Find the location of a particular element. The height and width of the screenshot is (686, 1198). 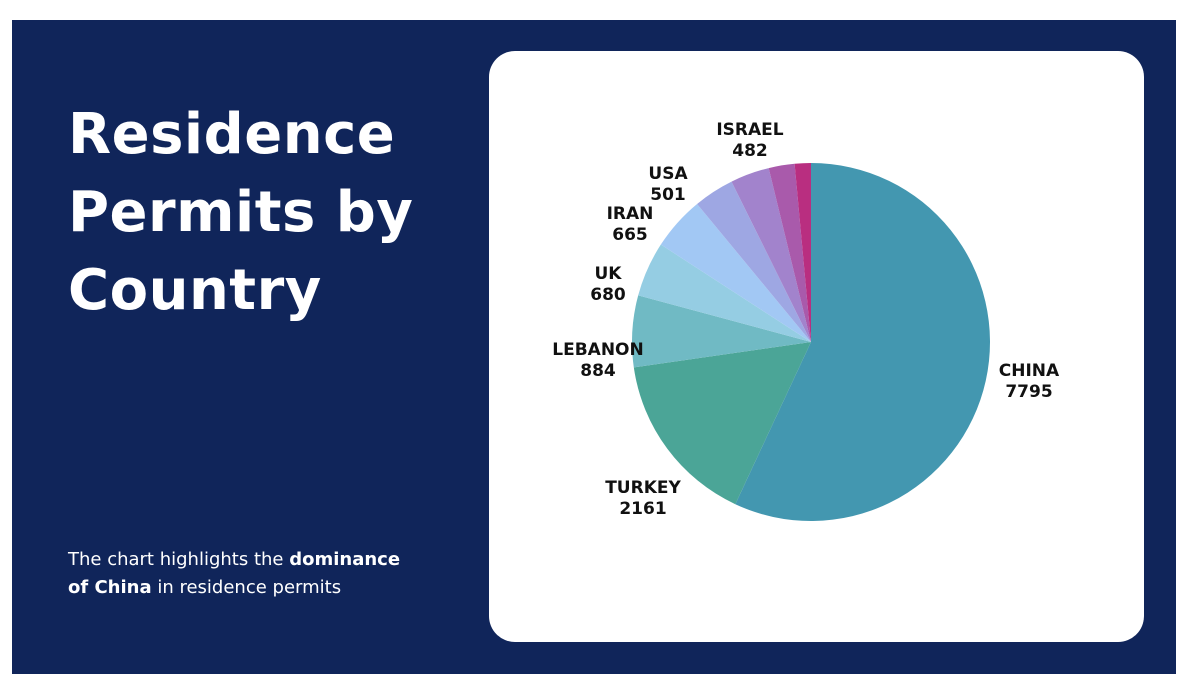

title-line-1: Residence is located at coordinates (232, 134).